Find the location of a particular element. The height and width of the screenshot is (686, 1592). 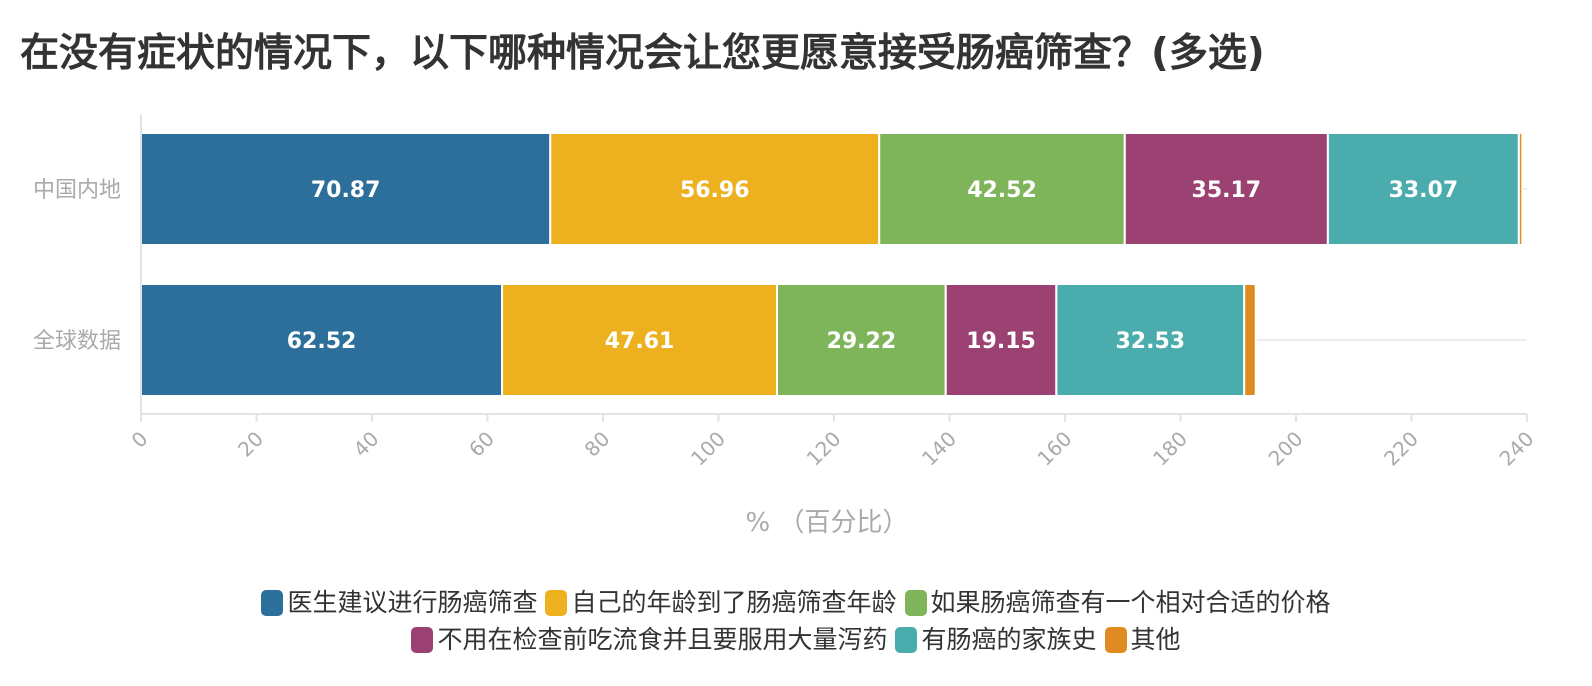

x-tick-label: 140 is located at coordinates (939, 449).